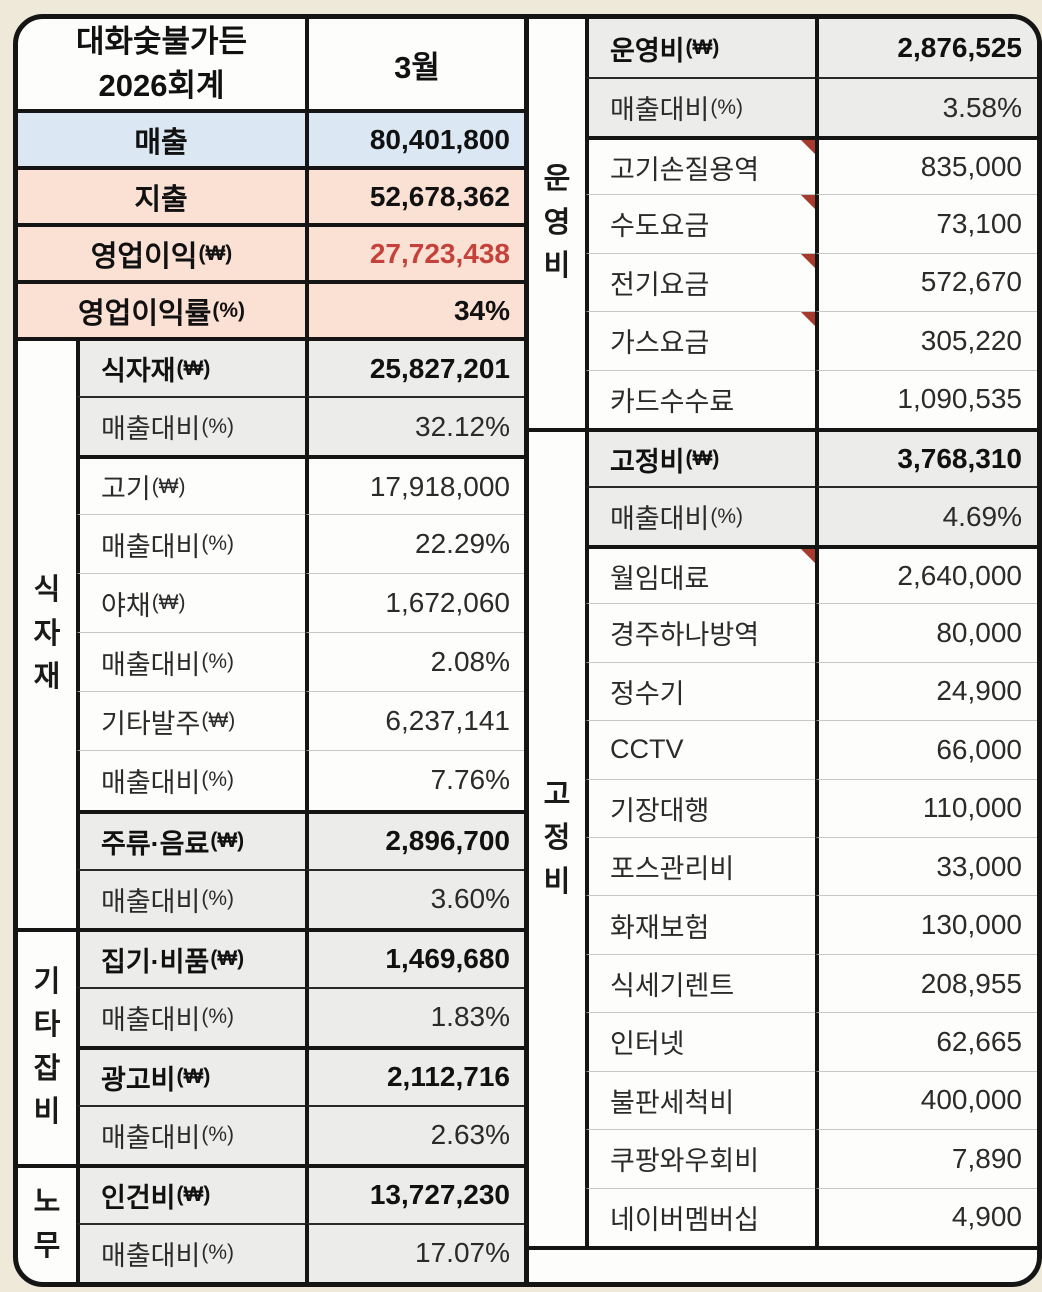 Image resolution: width=1042 pixels, height=1292 pixels. What do you see at coordinates (926, 398) in the screenshot?
I see `cell-value: 1,090,535` at bounding box center [926, 398].